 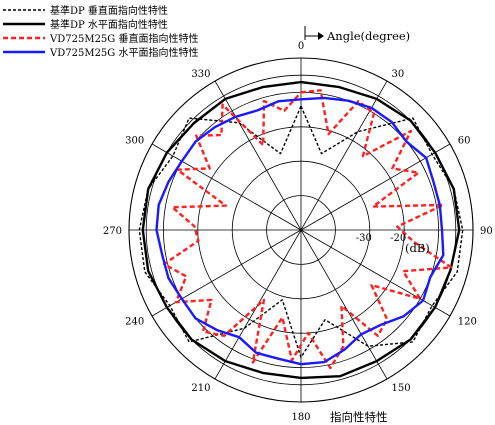 I want to click on angle-tick-label: 150, so click(x=401, y=388).